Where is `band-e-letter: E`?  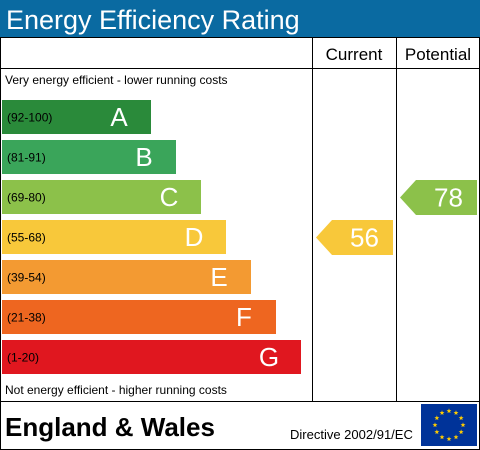 band-e-letter: E is located at coordinates (218, 277).